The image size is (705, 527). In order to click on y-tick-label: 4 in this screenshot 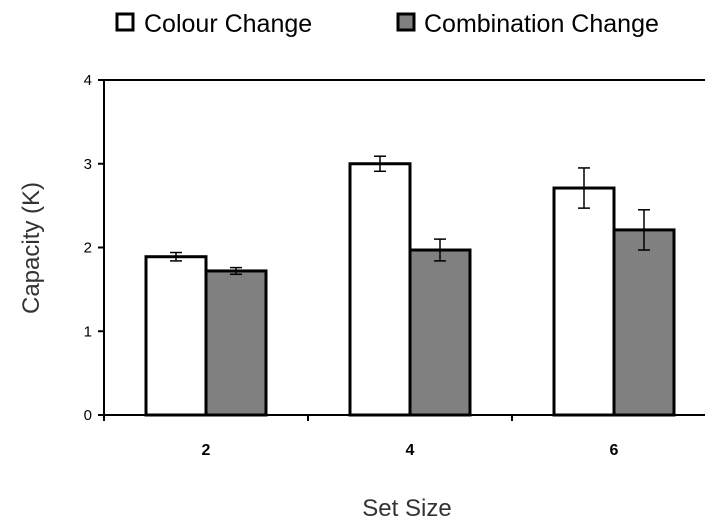, I will do `click(88, 80)`.